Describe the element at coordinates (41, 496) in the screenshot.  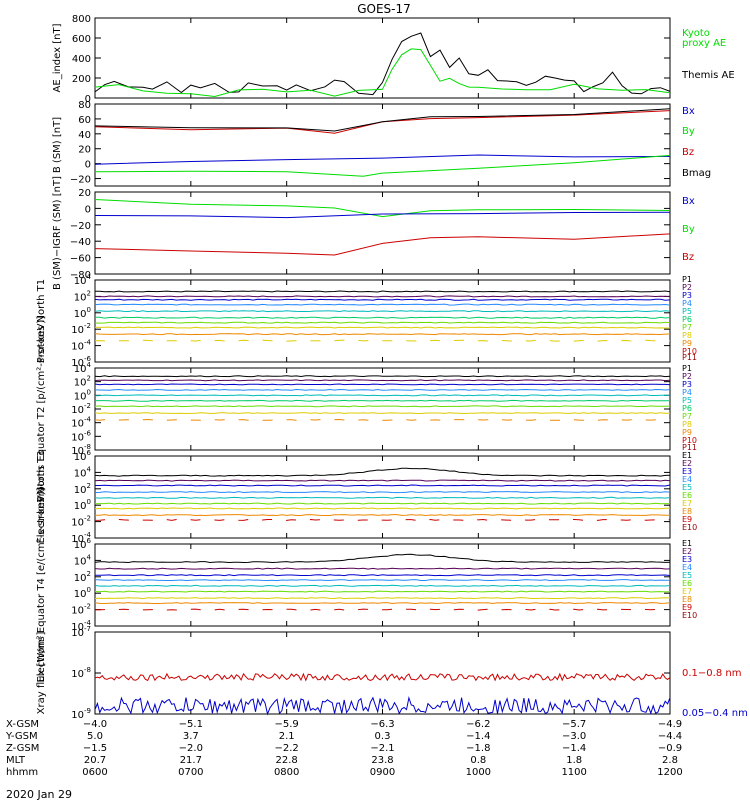
I see `y-axis-label: Electrons North T3` at that location.